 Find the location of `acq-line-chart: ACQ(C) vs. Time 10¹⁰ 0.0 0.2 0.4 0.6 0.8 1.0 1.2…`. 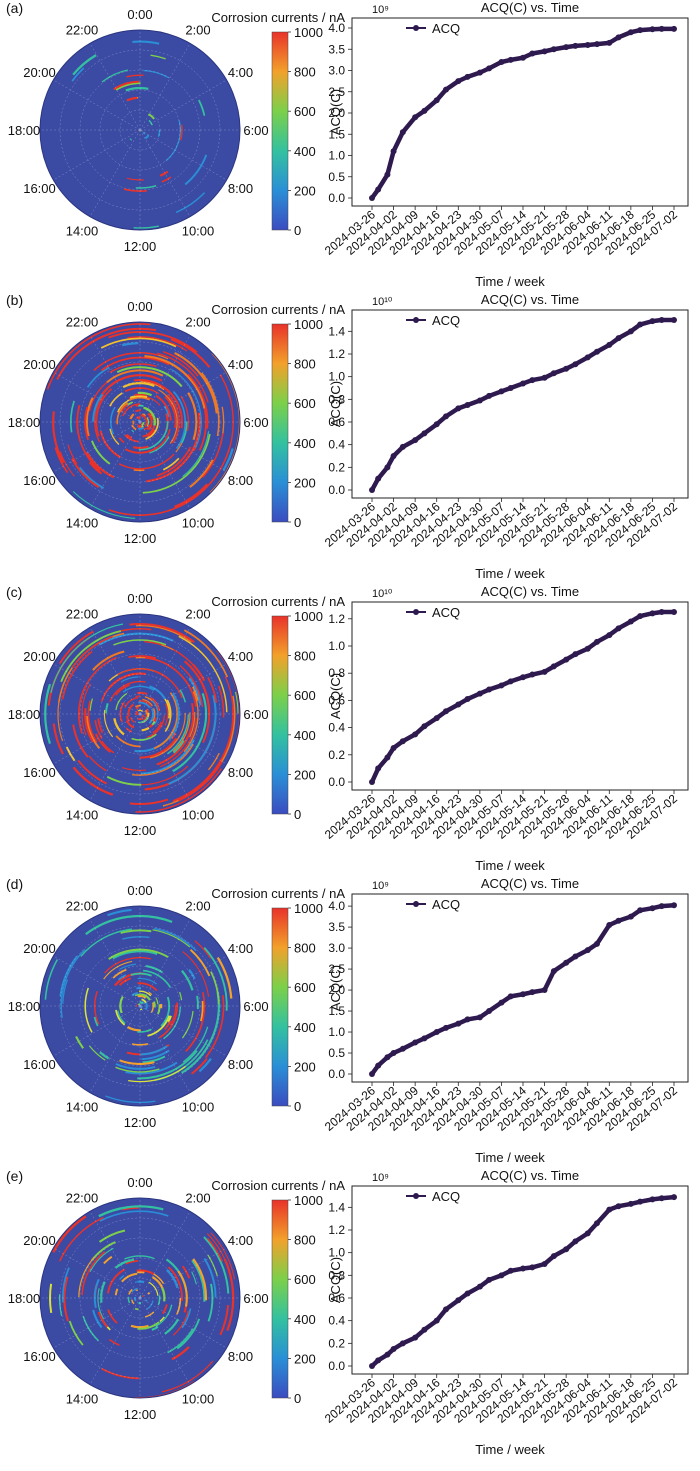

acq-line-chart: ACQ(C) vs. Time 10¹⁰ 0.0 0.2 0.4 0.6 0.8 1.0 1.2… is located at coordinates (505, 728).